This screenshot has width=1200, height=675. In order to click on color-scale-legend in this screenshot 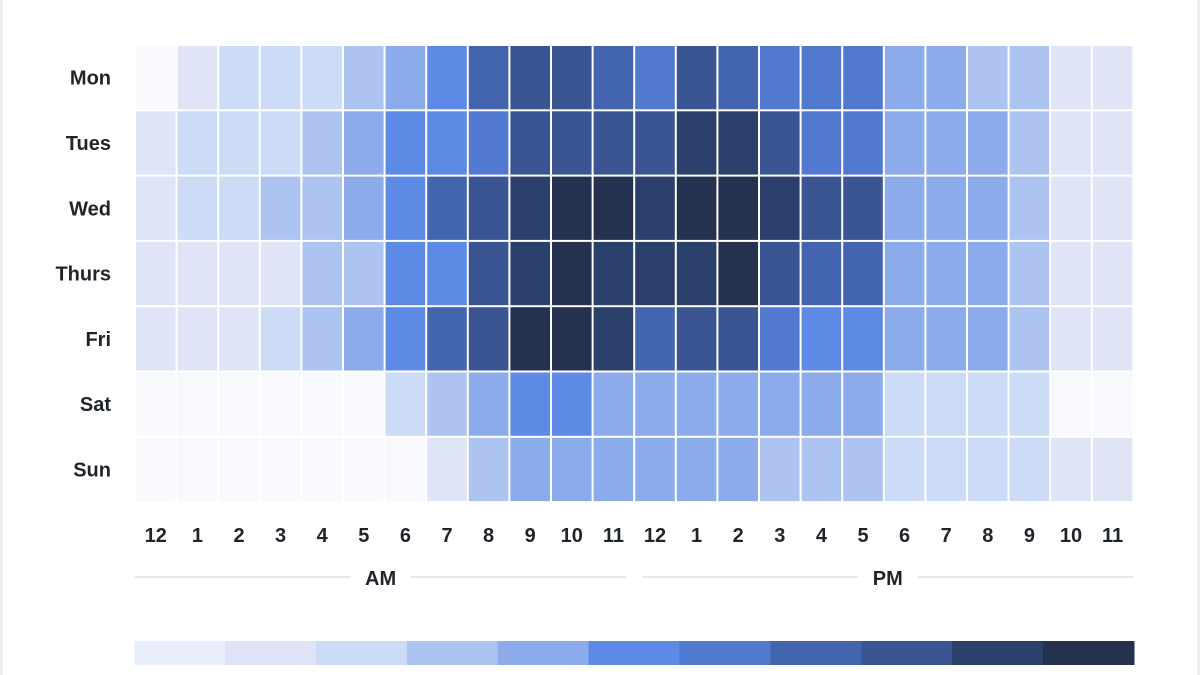, I will do `click(634, 653)`.